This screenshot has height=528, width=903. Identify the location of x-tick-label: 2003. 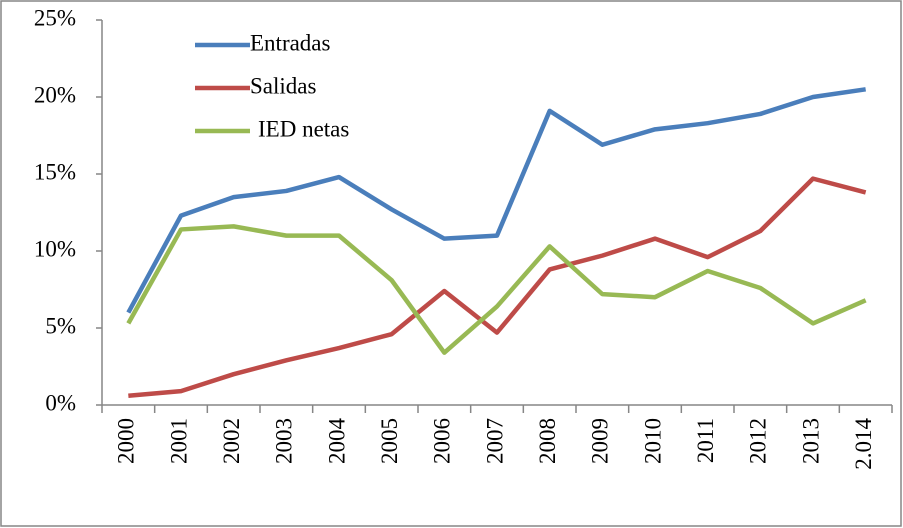
(284, 441).